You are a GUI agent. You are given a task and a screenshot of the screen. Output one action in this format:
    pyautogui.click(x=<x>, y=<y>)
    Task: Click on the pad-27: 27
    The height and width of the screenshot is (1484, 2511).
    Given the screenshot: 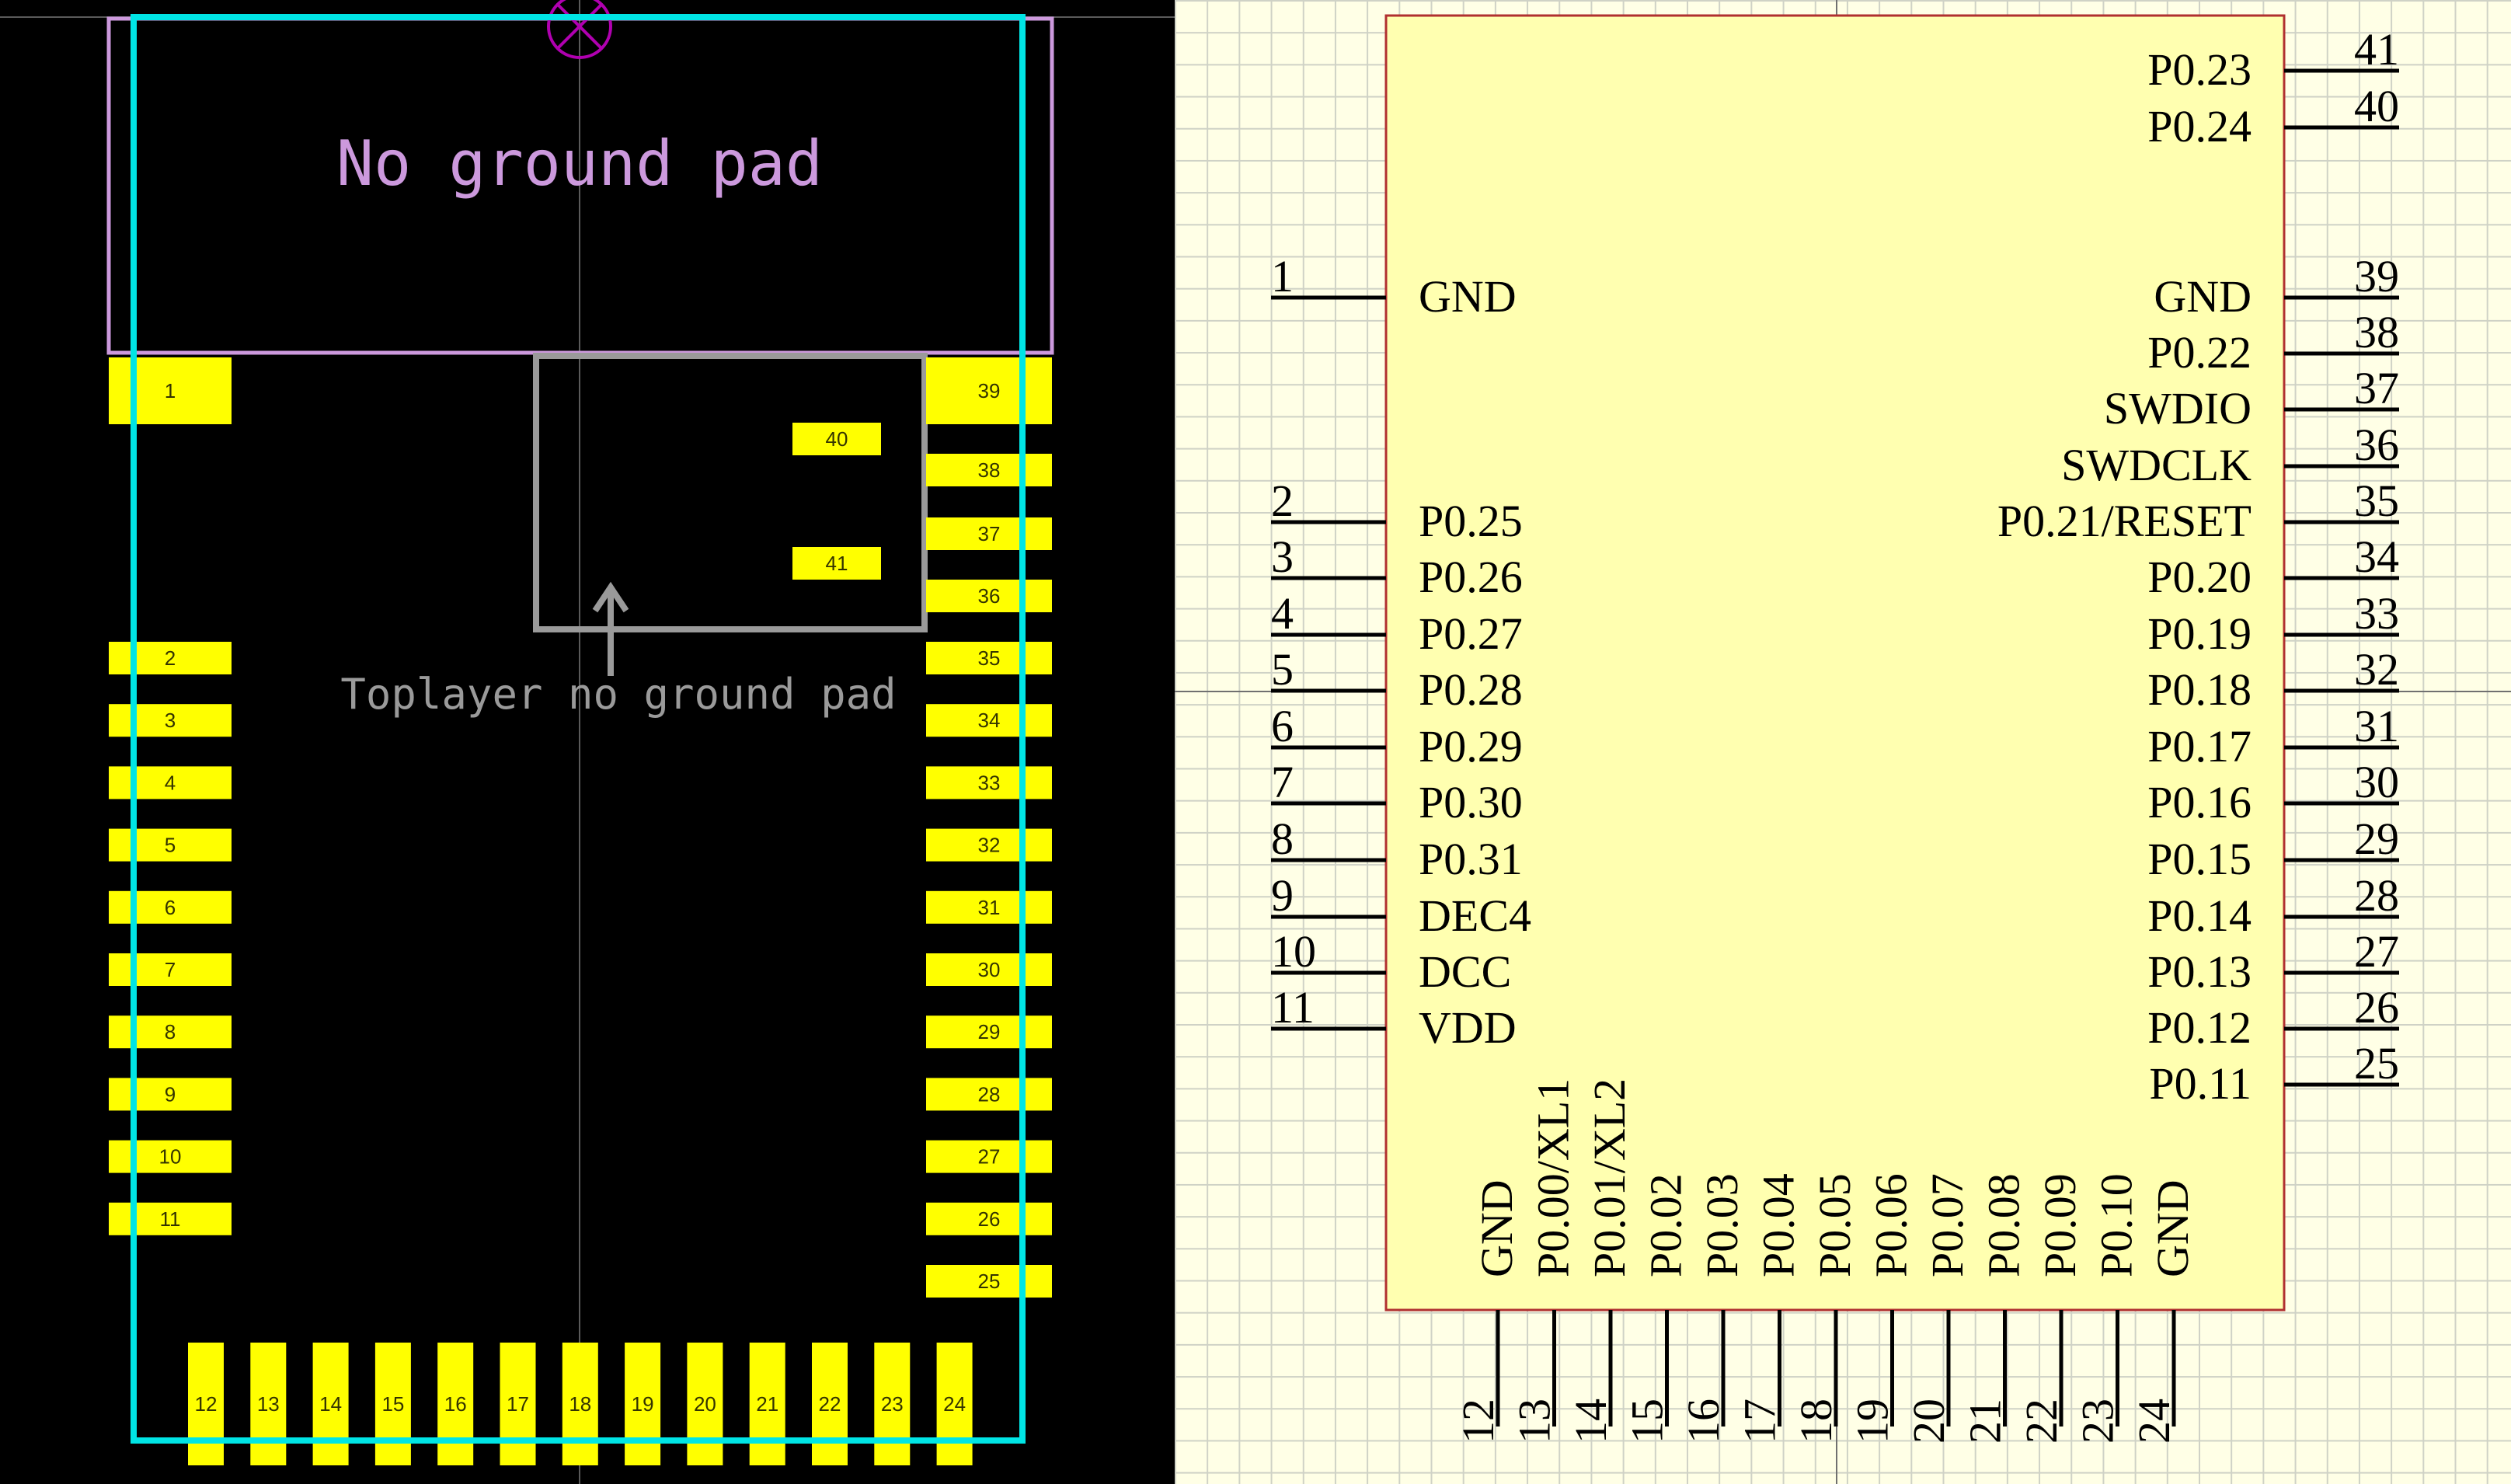 What is the action you would take?
    pyautogui.click(x=989, y=1156)
    